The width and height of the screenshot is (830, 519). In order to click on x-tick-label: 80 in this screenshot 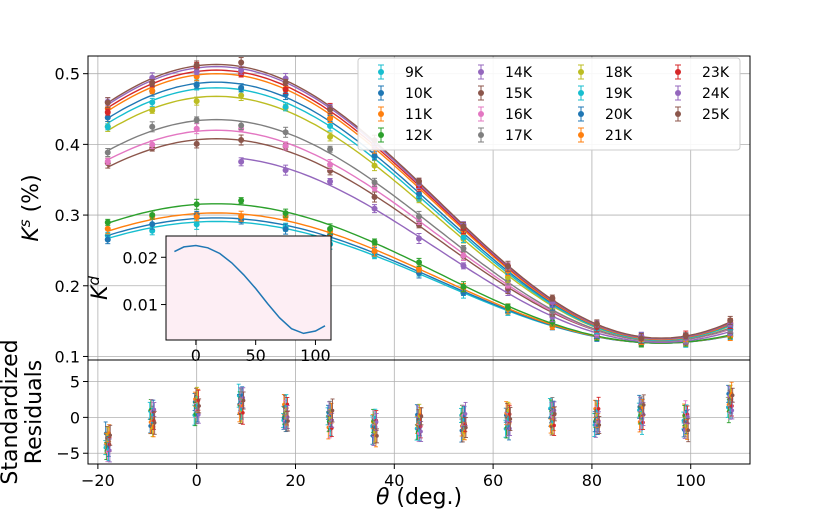, I will do `click(592, 480)`.